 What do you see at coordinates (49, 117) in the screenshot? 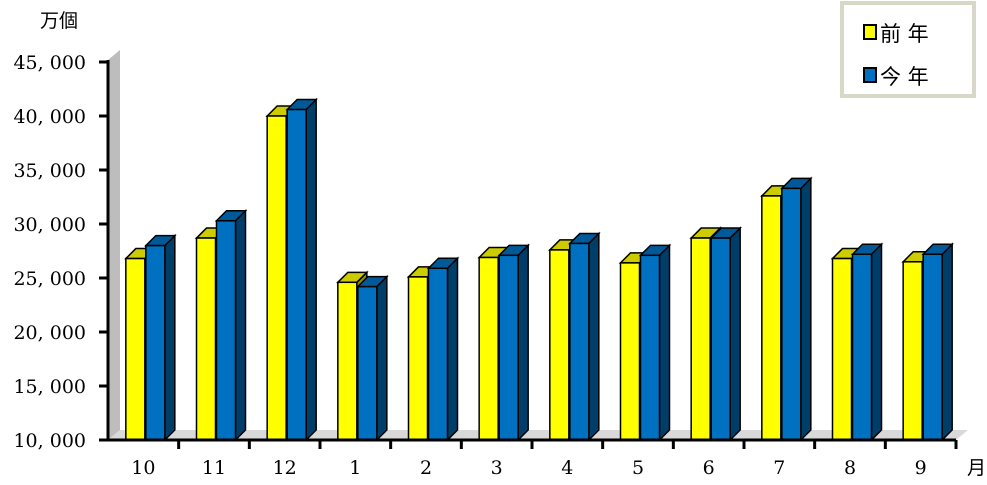
I see `y-tick-label: 40, 000` at bounding box center [49, 117].